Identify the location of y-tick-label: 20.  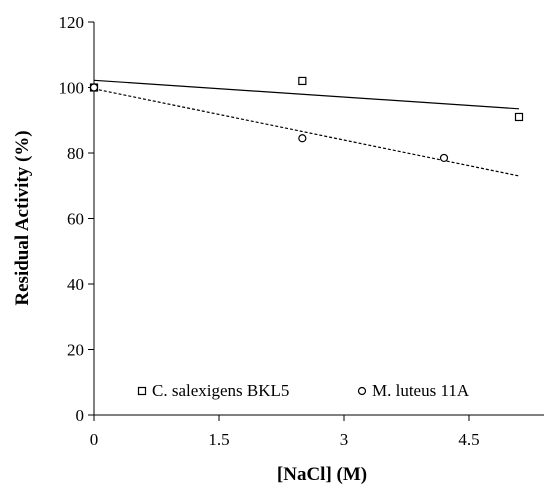
(75, 350).